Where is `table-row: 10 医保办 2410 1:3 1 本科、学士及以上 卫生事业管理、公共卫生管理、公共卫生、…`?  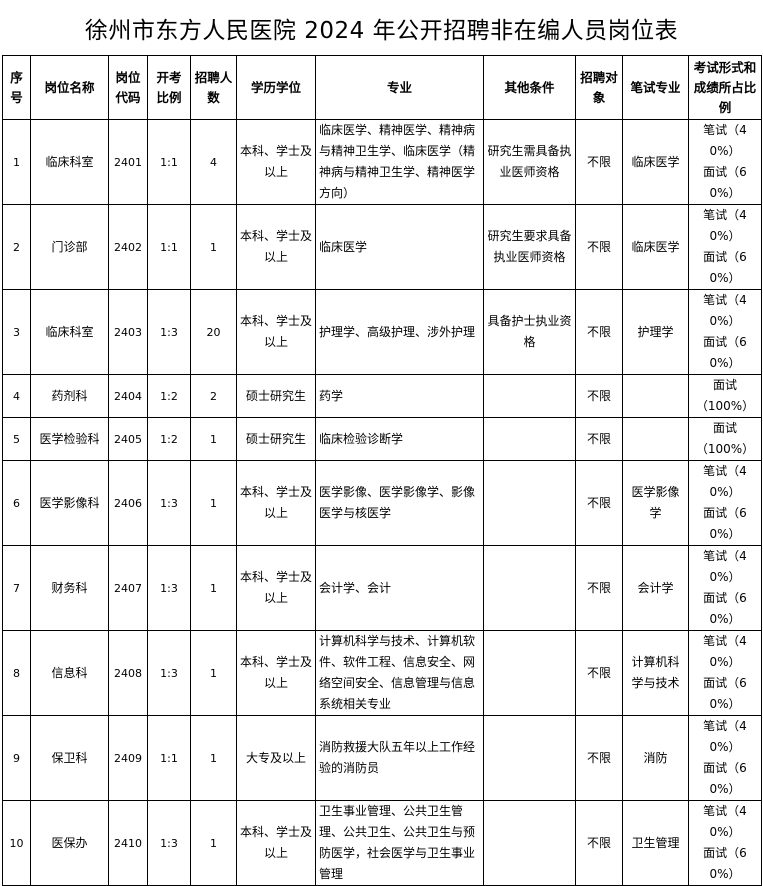
table-row: 10 医保办 2410 1:3 1 本科、学士及以上 卫生事业管理、公共卫生管理、公共卫生、… is located at coordinates (382, 843).